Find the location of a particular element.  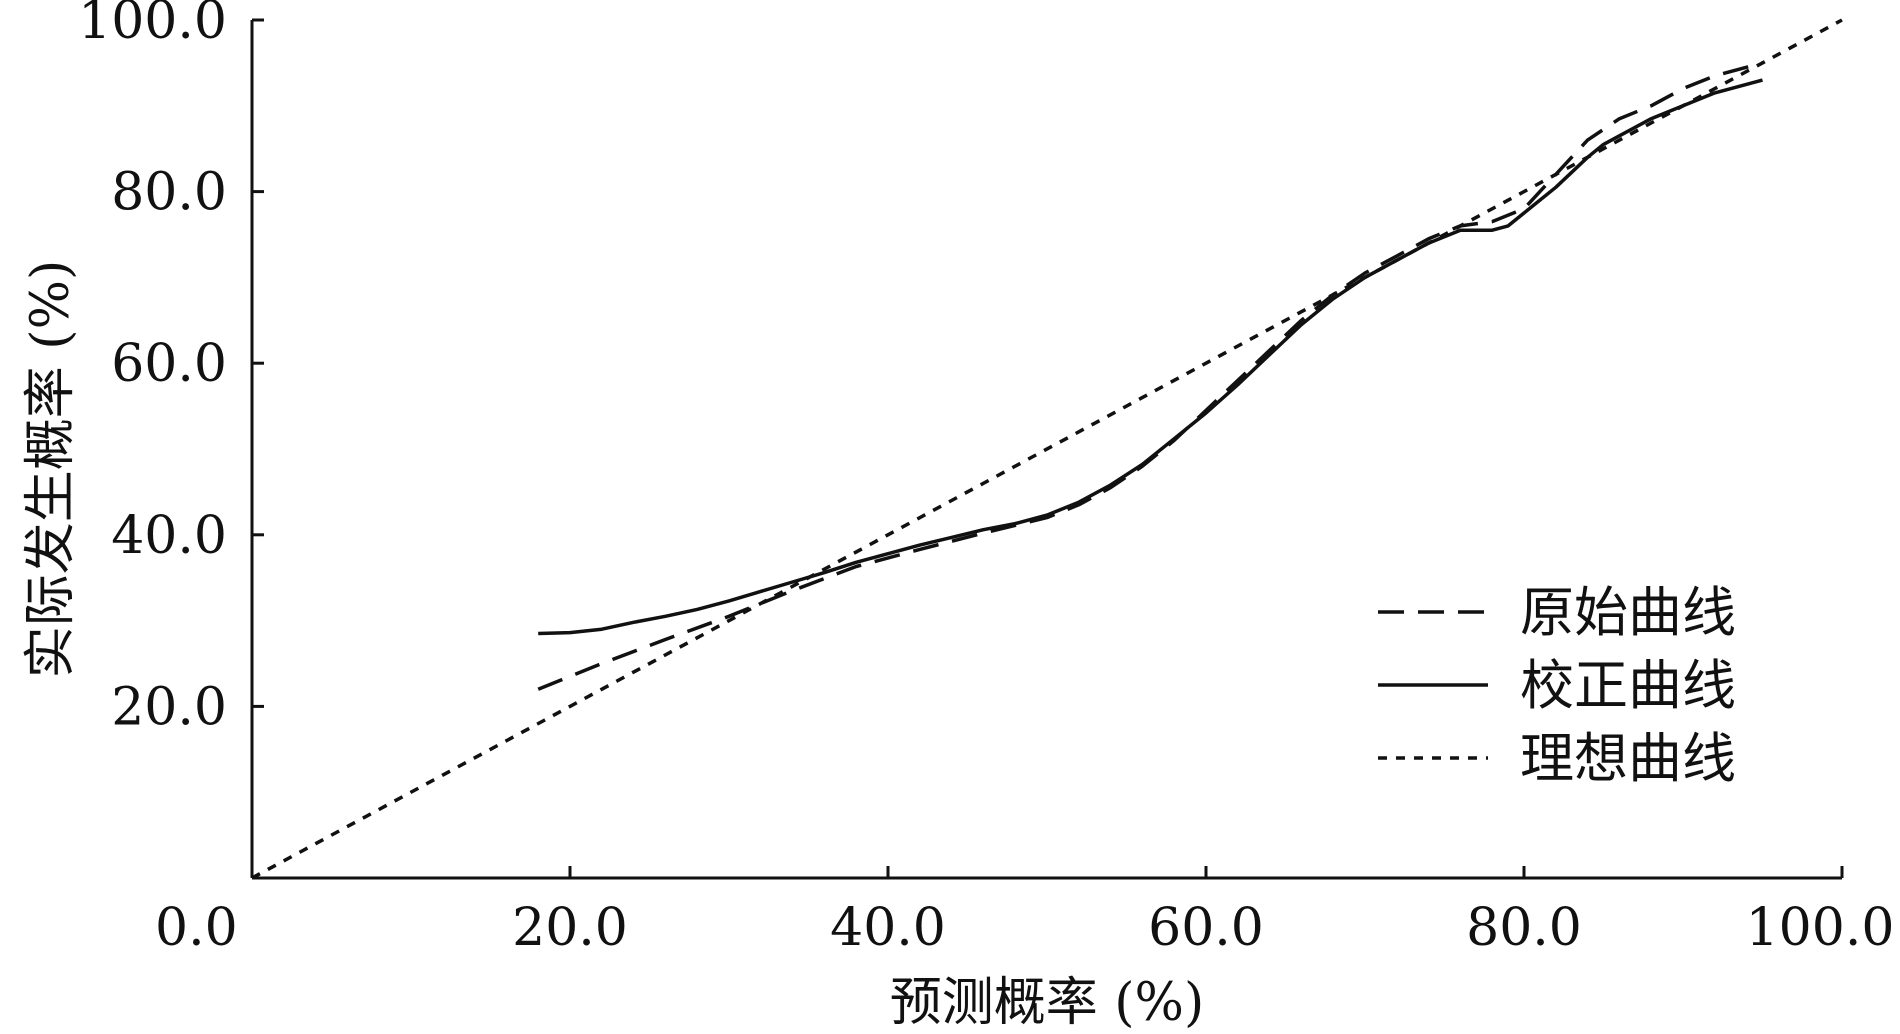

x-tick-label: 60.0 is located at coordinates (1206, 928).